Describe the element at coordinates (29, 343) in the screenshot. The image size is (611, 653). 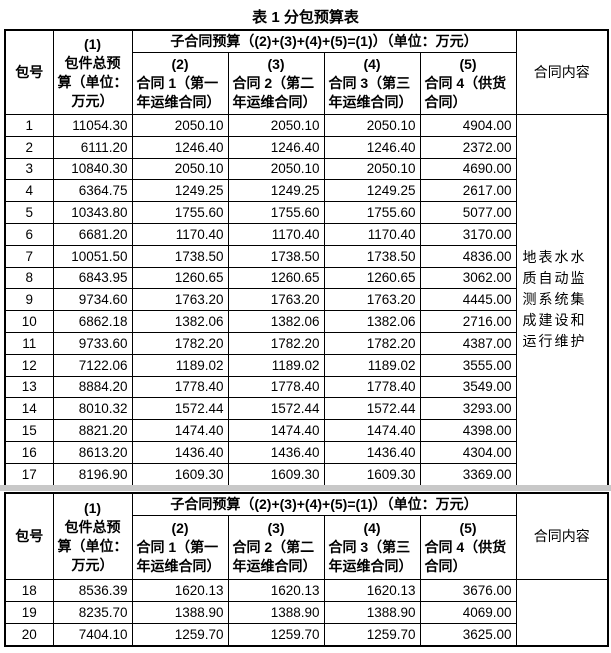
I see `cell-package-no: 11` at that location.